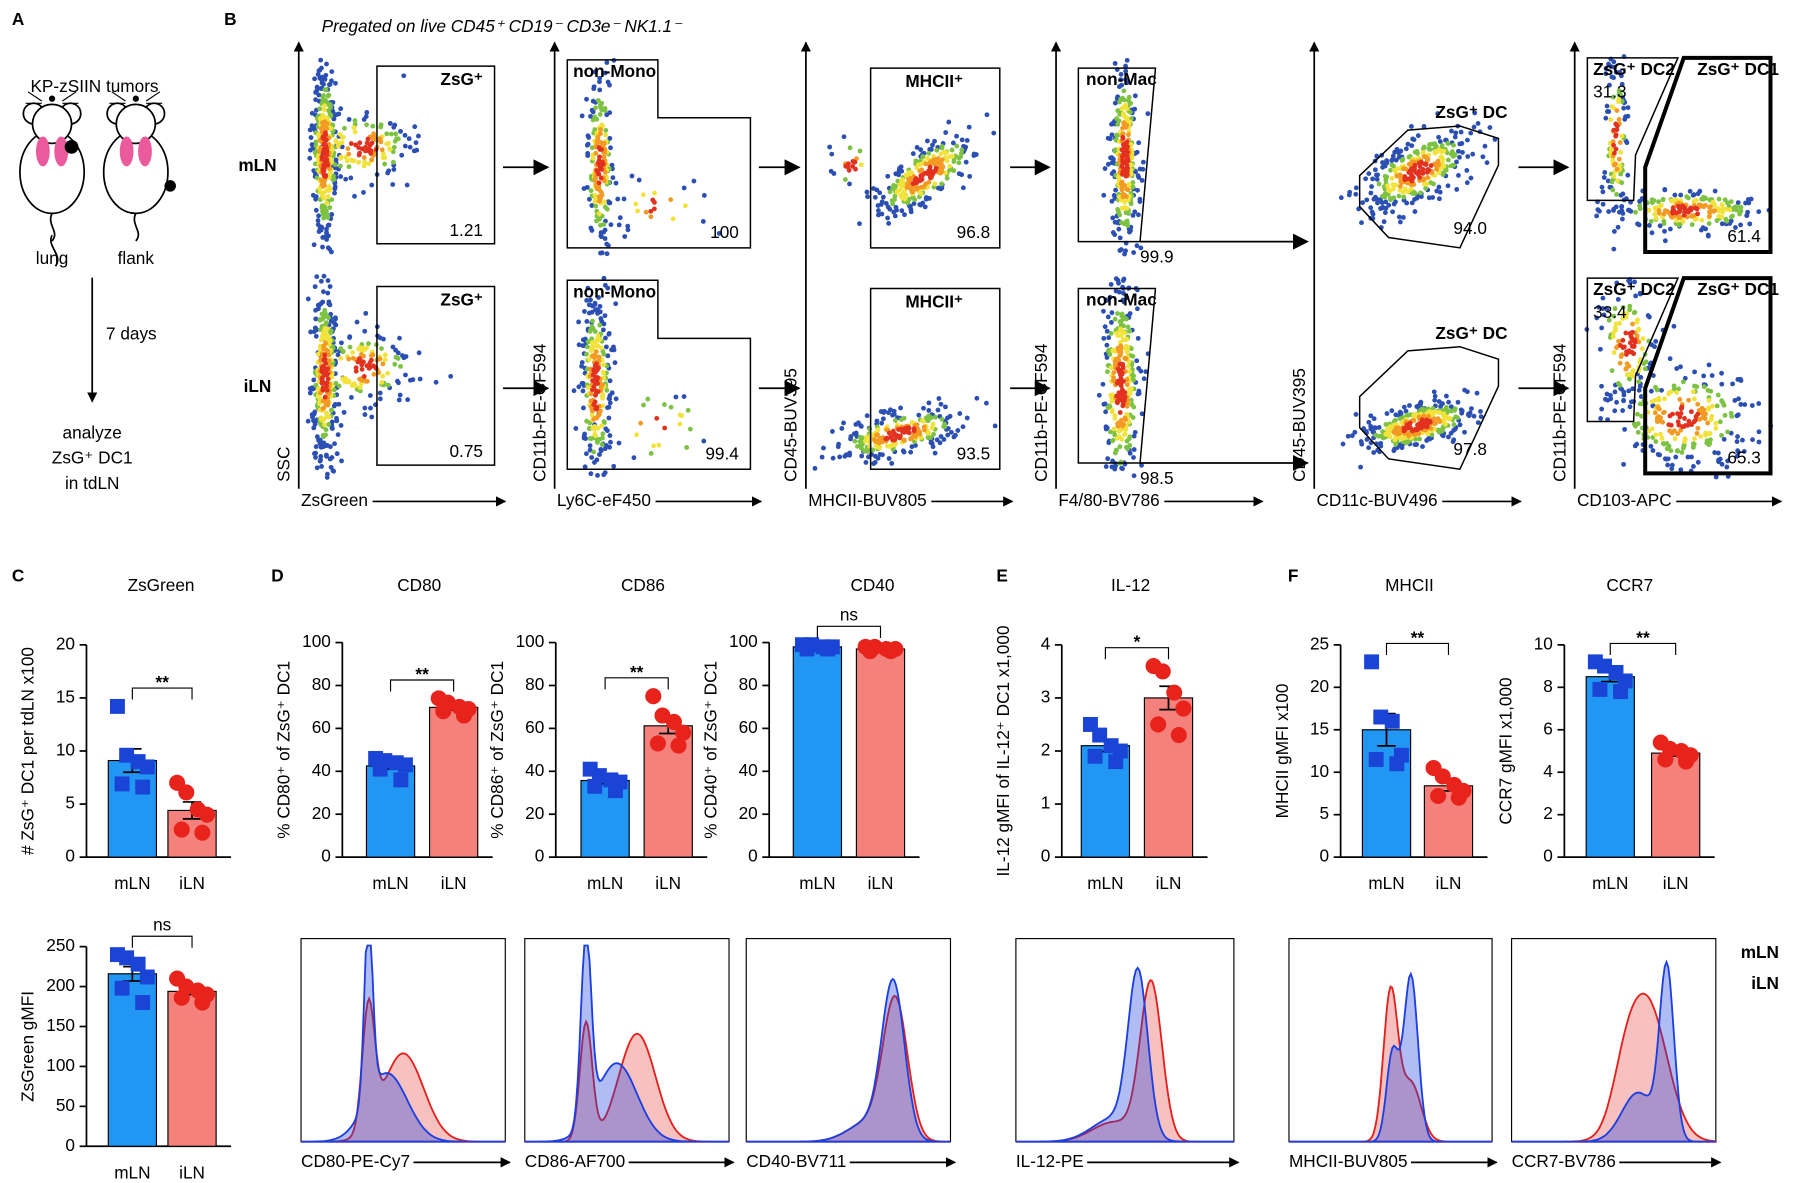  I want to click on y-axis-label: ZsGreen gMFI, so click(28, 1046).